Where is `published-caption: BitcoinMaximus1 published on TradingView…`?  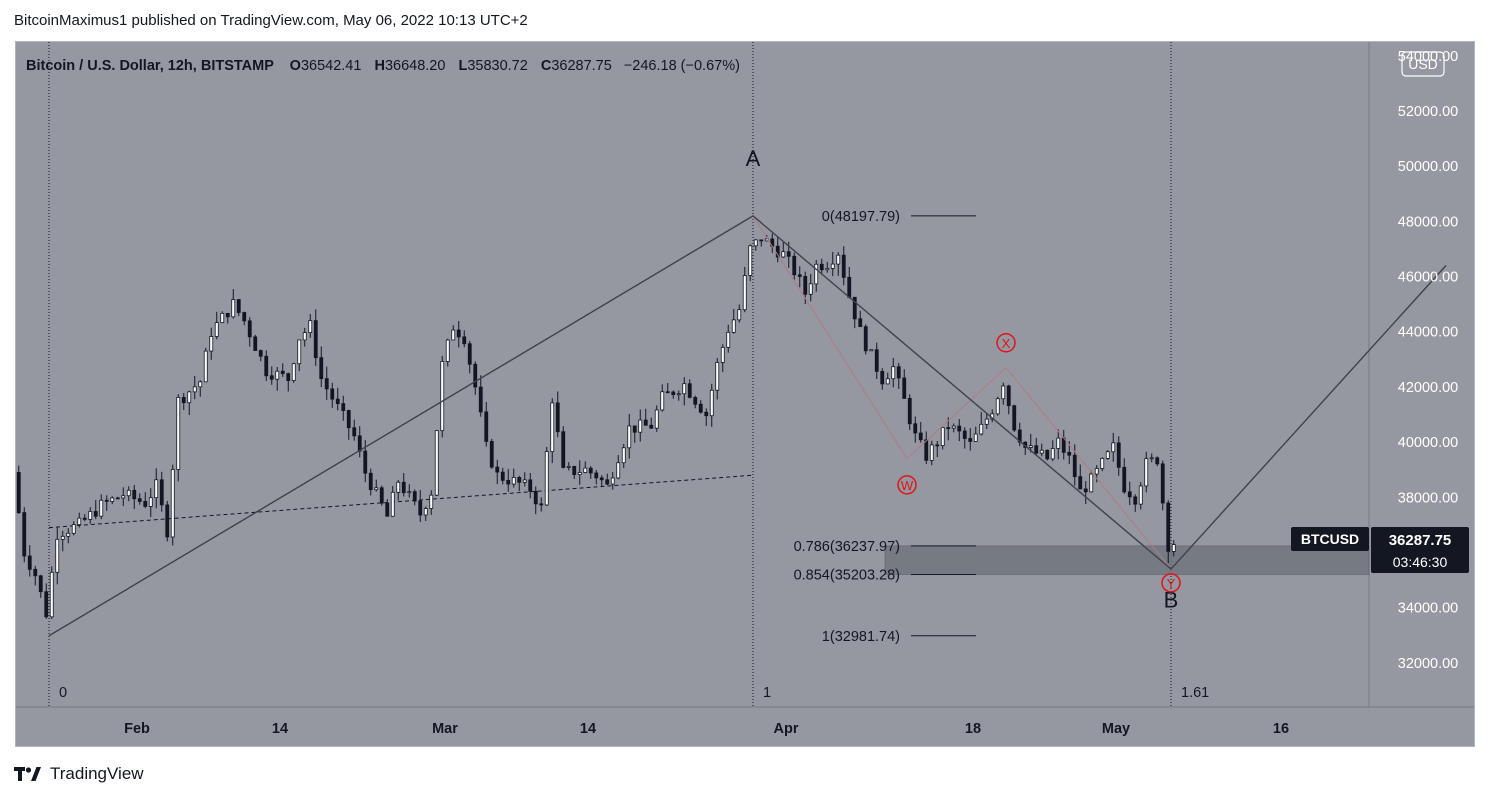
published-caption: BitcoinMaximus1 published on TradingView… is located at coordinates (271, 20).